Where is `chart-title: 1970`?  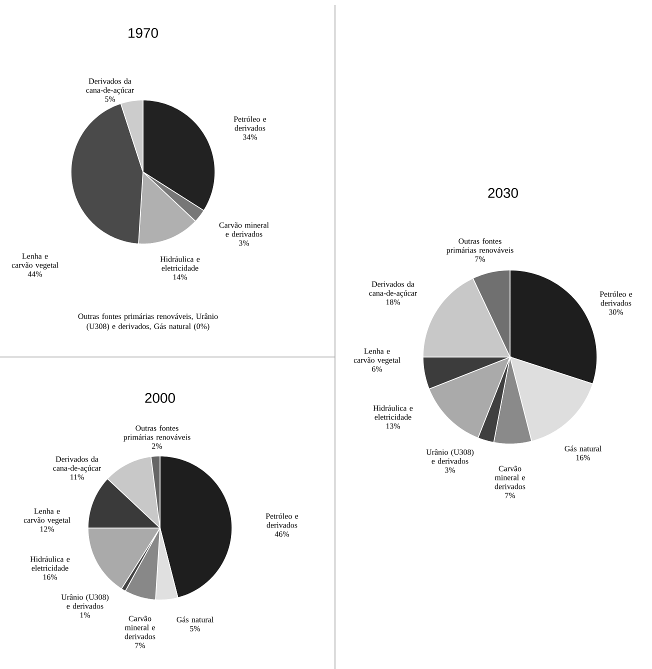
chart-title: 1970 is located at coordinates (143, 33).